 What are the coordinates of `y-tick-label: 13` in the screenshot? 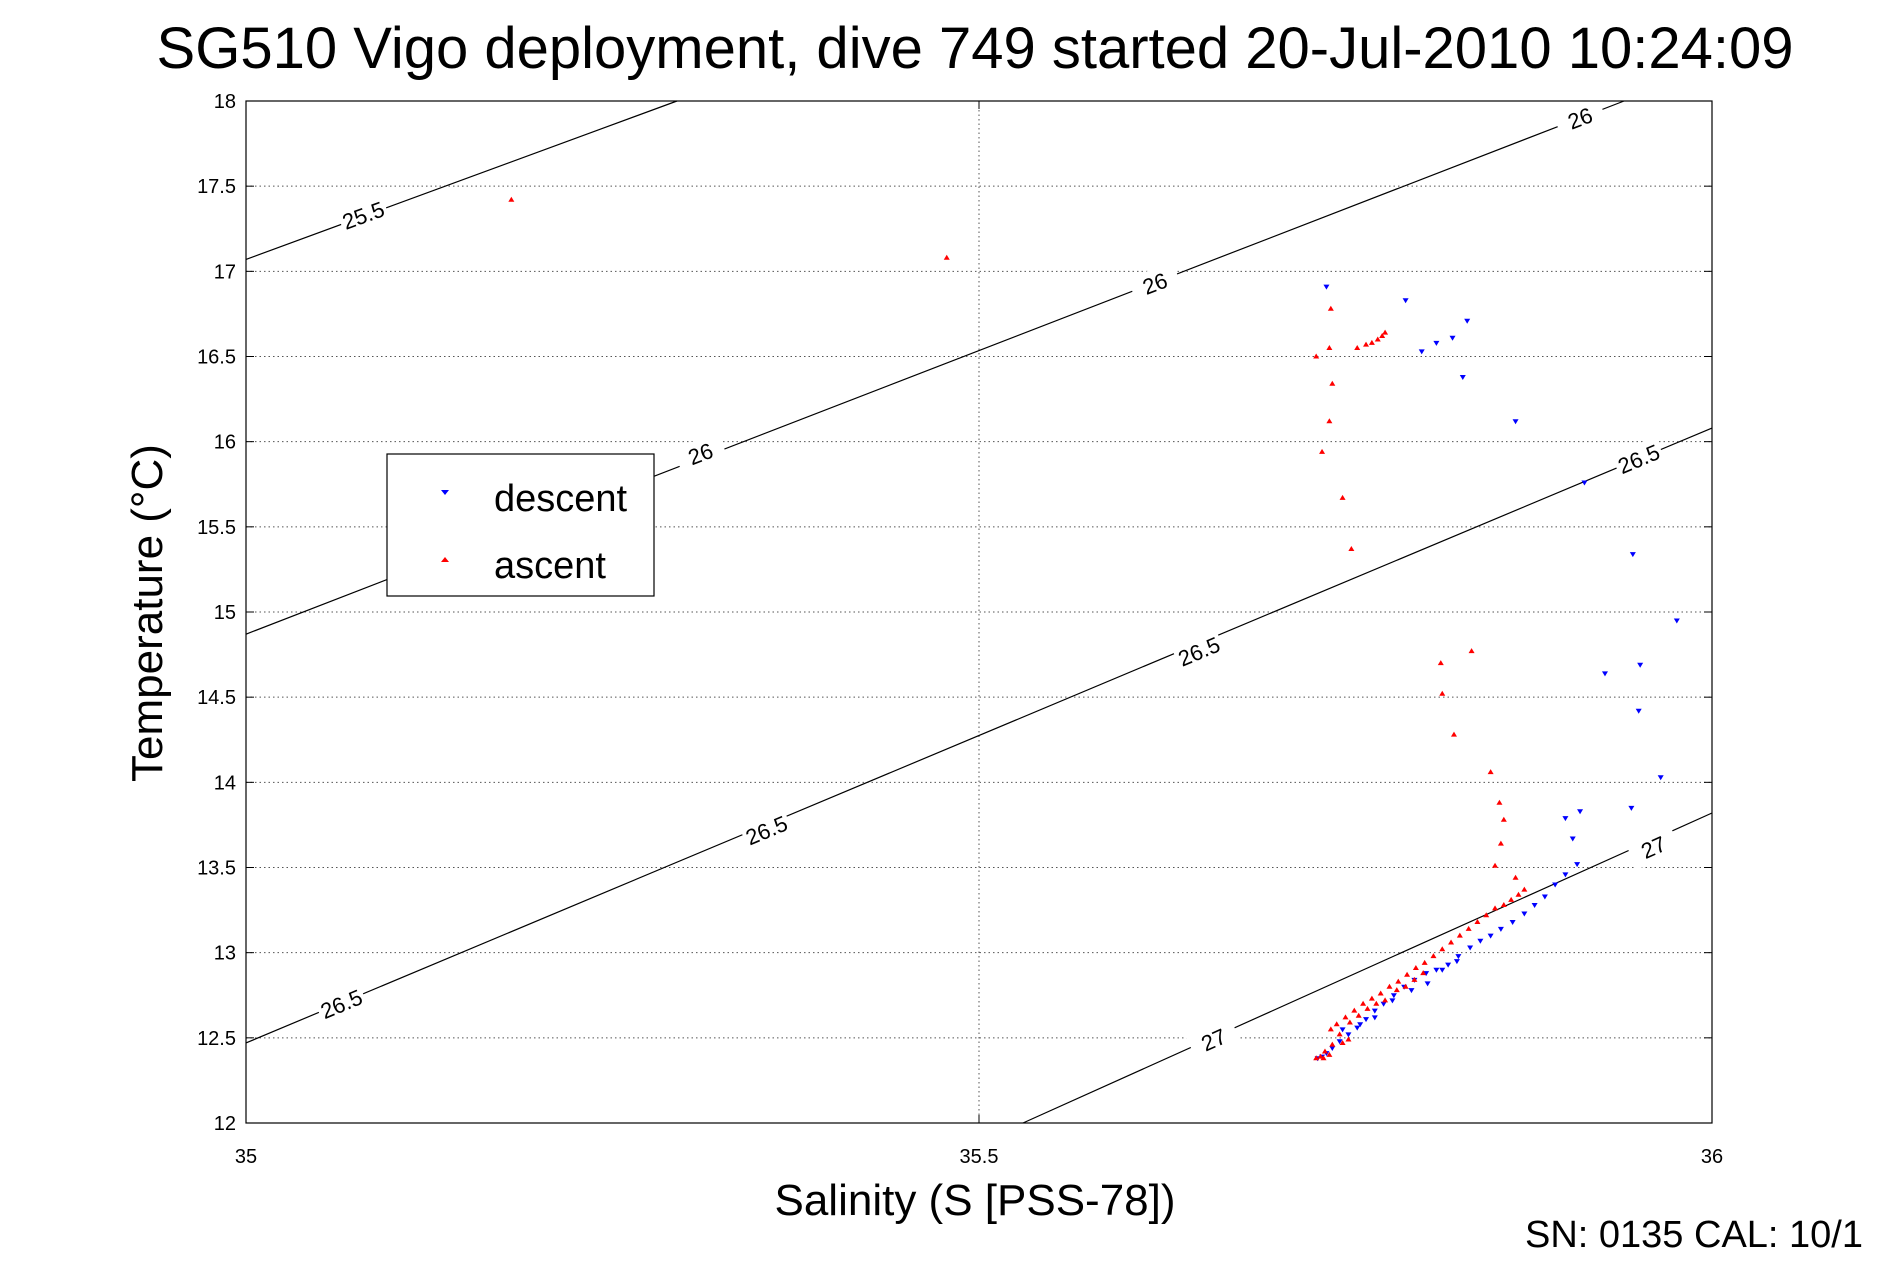 It's located at (225, 954).